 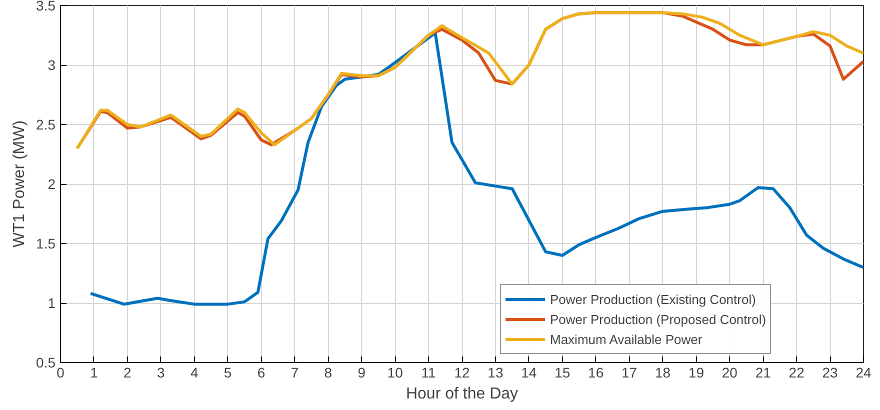 What do you see at coordinates (630, 372) in the screenshot?
I see `x-tick-label: 17` at bounding box center [630, 372].